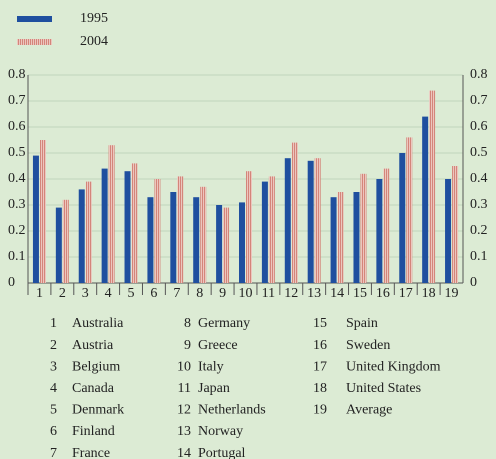 This screenshot has width=496, height=459. Describe the element at coordinates (39, 293) in the screenshot. I see `x-tick-label: 1` at that location.